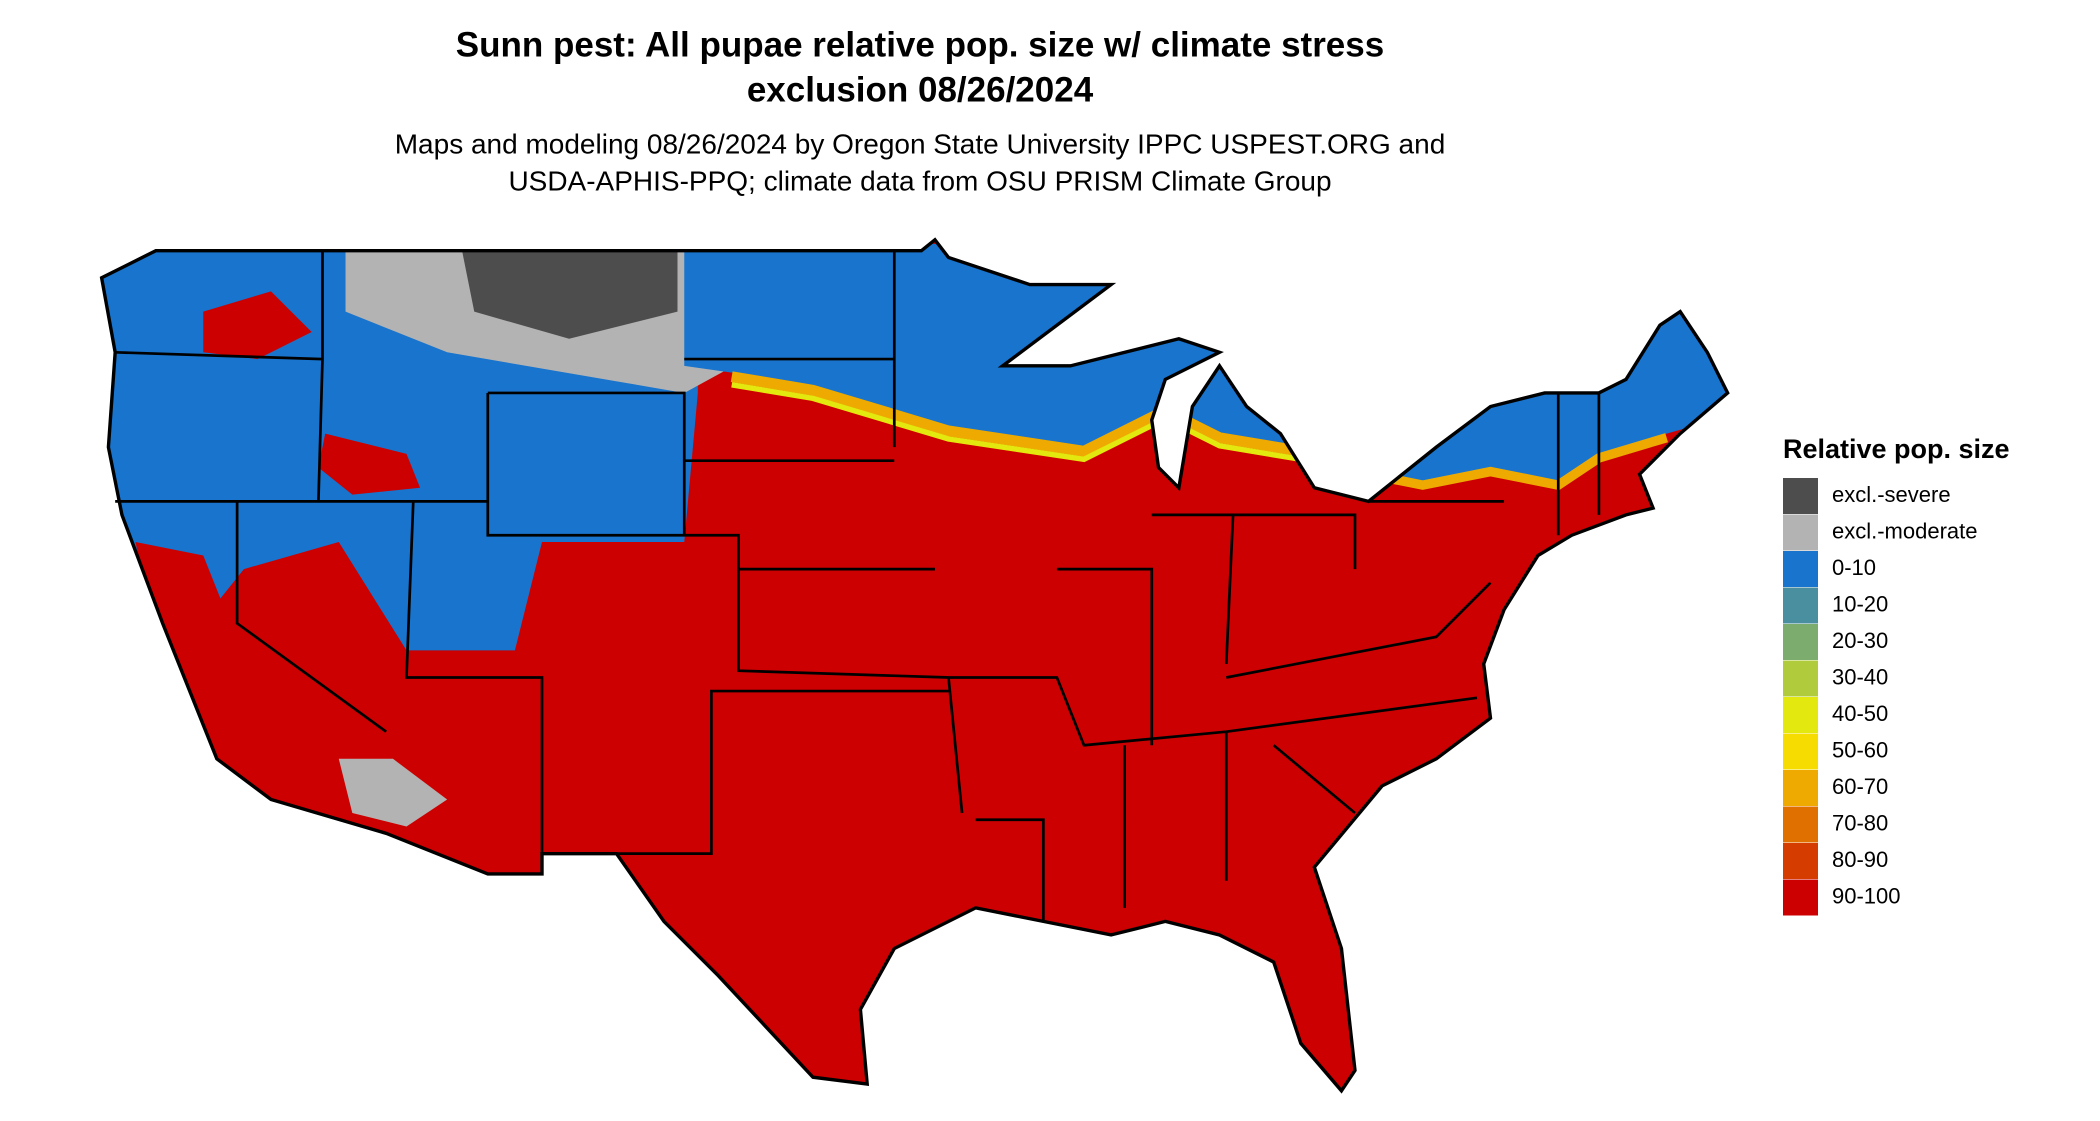 The height and width of the screenshot is (1121, 2100). I want to click on legend-label: 80-90, so click(1860, 859).